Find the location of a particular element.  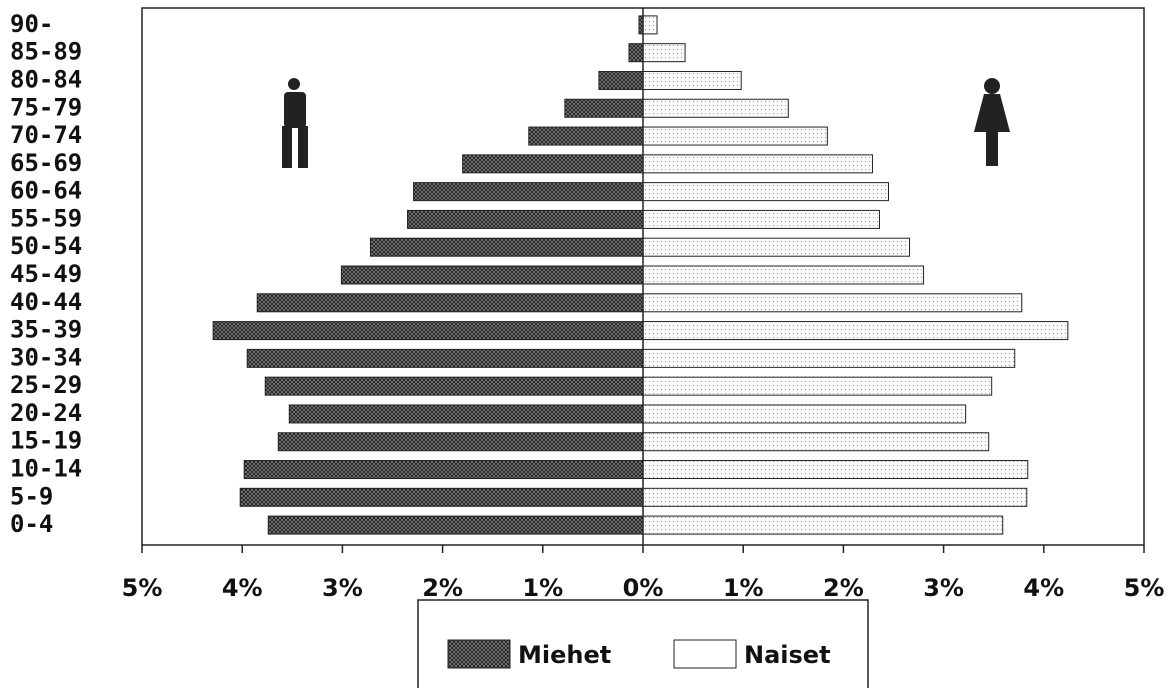

y-tick-label: 75-79 is located at coordinates (46, 107).